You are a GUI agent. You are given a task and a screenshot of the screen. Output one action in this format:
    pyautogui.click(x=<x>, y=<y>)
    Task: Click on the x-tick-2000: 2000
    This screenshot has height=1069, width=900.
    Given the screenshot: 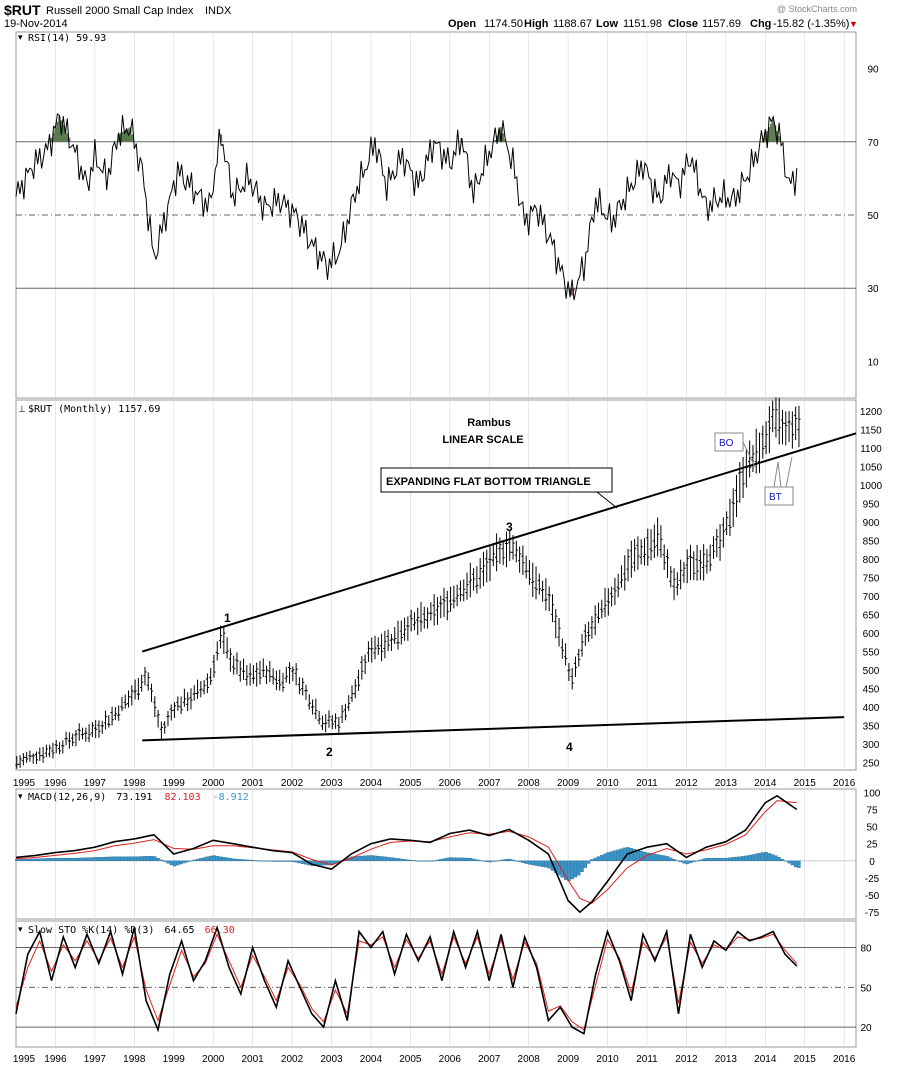 What is the action you would take?
    pyautogui.click(x=213, y=1059)
    